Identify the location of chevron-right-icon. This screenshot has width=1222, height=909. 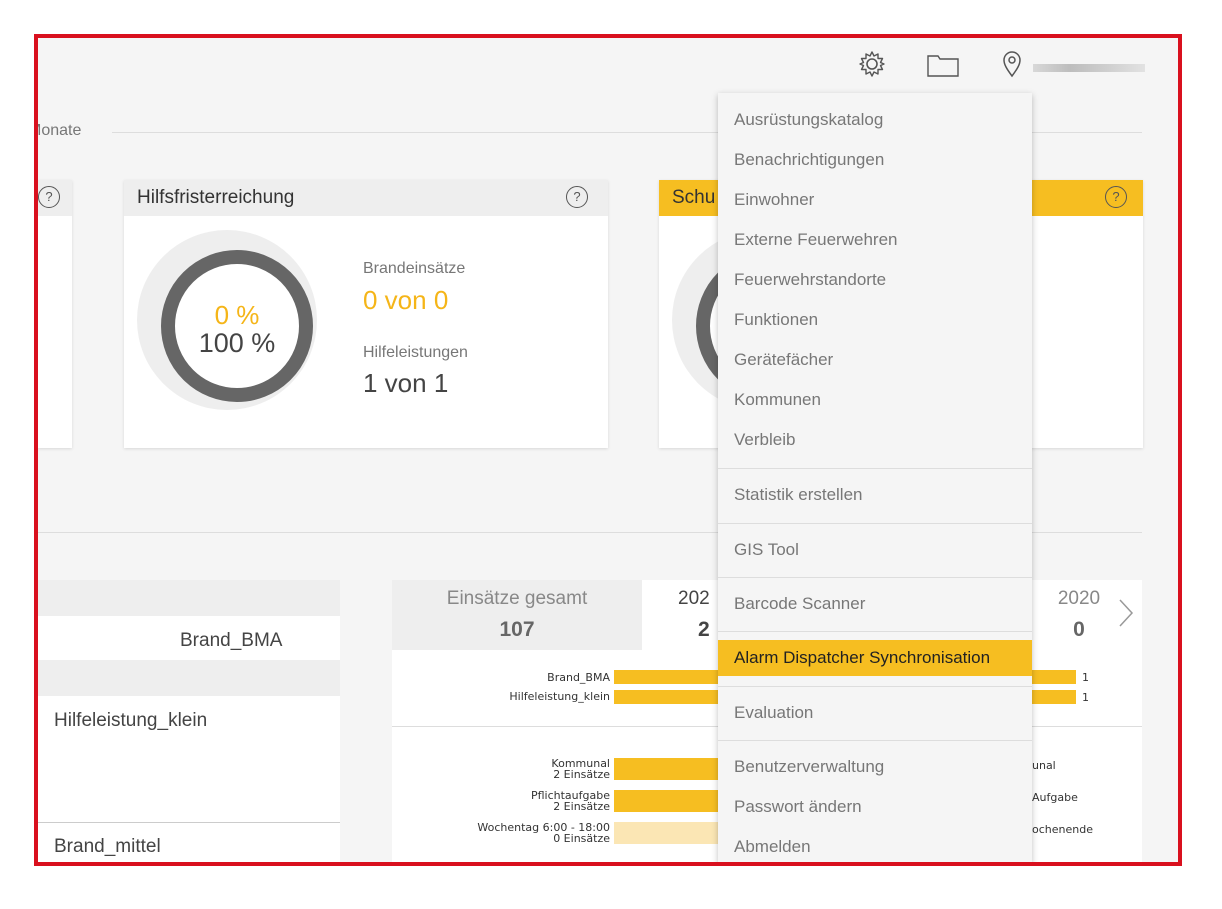
(1126, 615).